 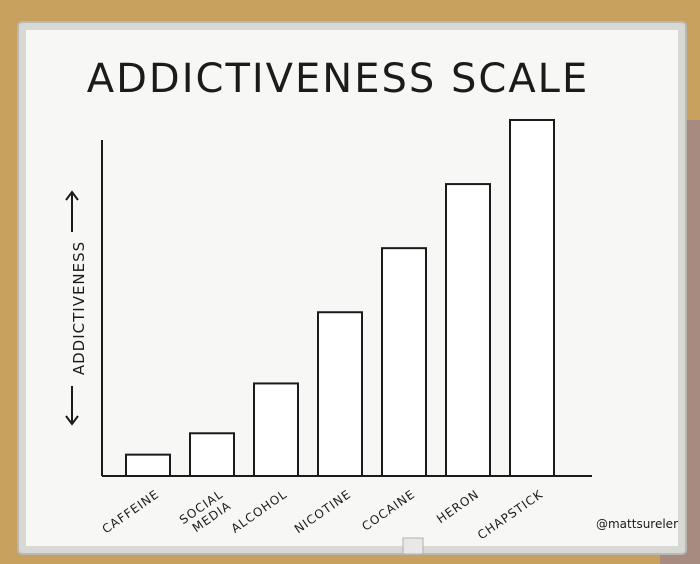 I want to click on y-axis-label: ADDICTIVENESS, so click(x=79, y=308).